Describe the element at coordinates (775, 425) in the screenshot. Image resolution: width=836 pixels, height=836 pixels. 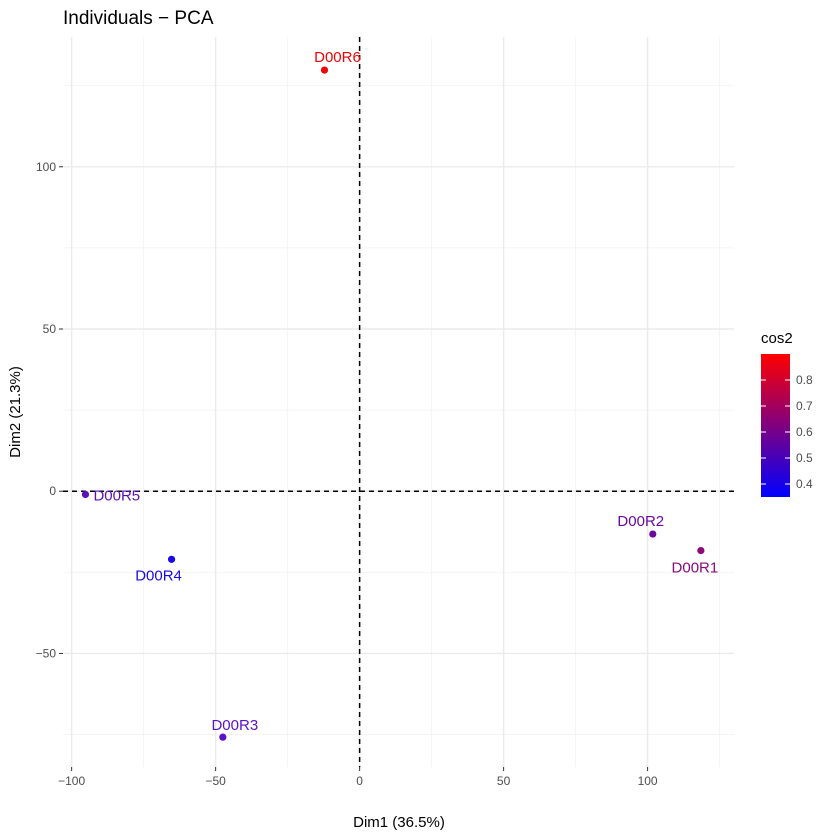
I see `legend-colorbar` at that location.